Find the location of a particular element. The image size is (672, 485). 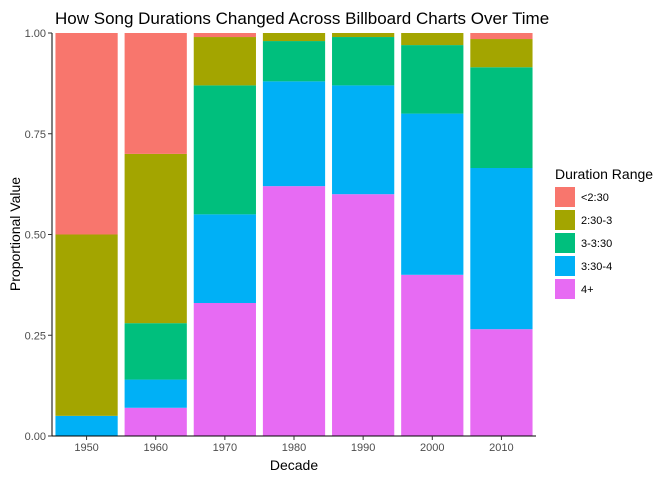

legend-title: Duration Range is located at coordinates (604, 174).